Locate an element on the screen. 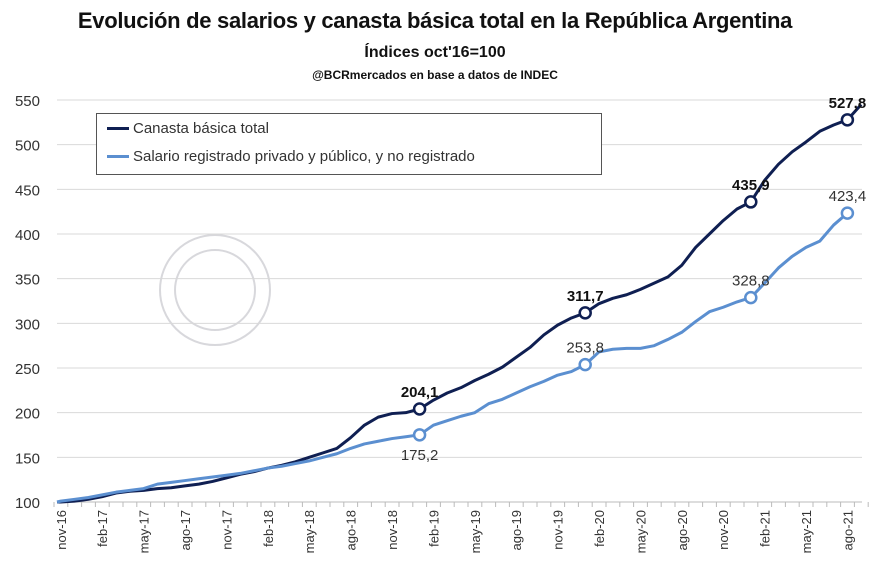 This screenshot has width=870, height=580. x-tick-label: ago-21 is located at coordinates (847, 530).